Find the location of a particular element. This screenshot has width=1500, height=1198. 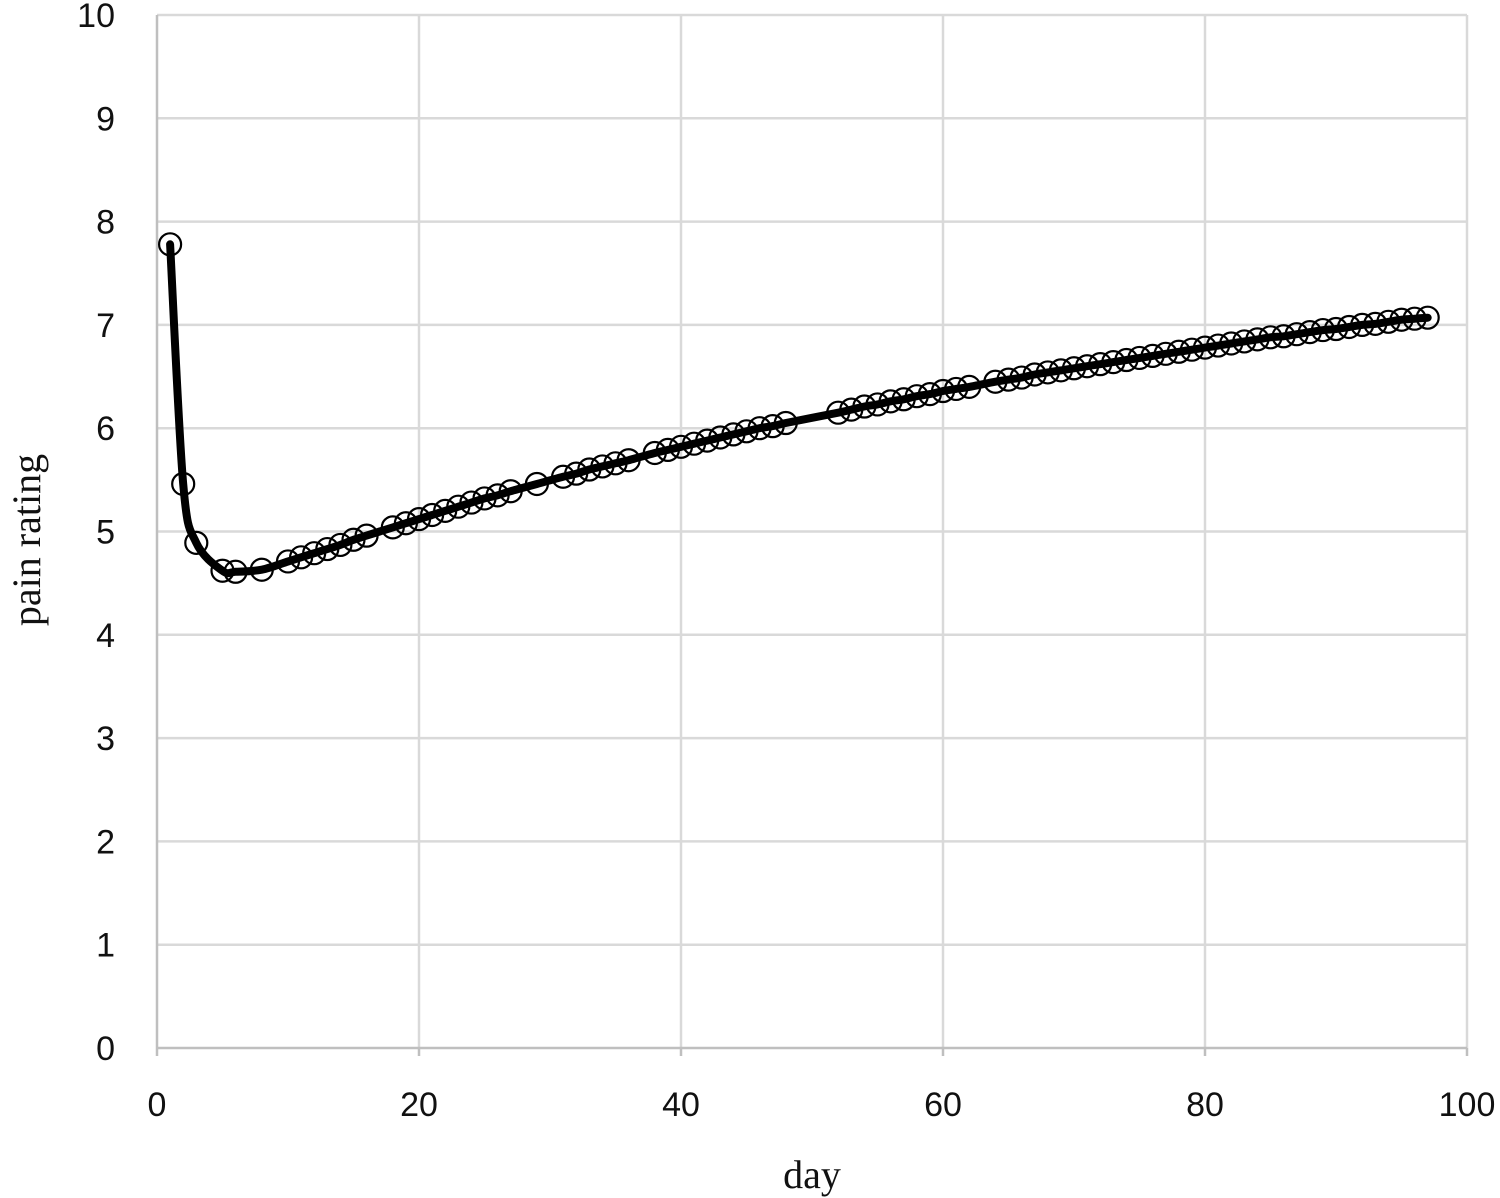

x-tick-label: 60 is located at coordinates (943, 1105).